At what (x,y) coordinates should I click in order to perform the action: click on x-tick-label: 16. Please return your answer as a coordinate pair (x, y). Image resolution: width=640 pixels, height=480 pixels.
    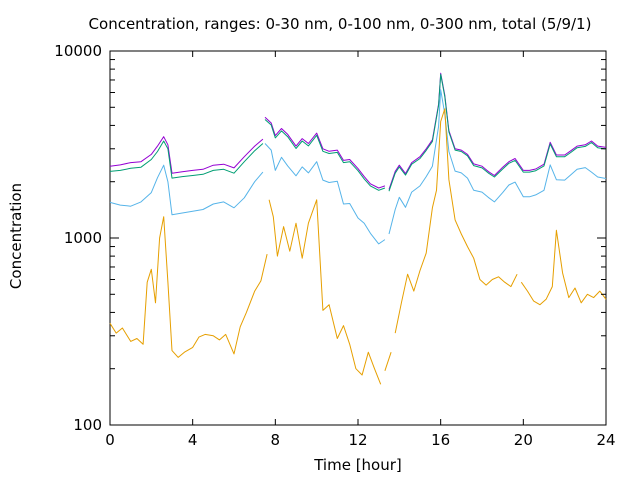
    Looking at the image, I should click on (440, 440).